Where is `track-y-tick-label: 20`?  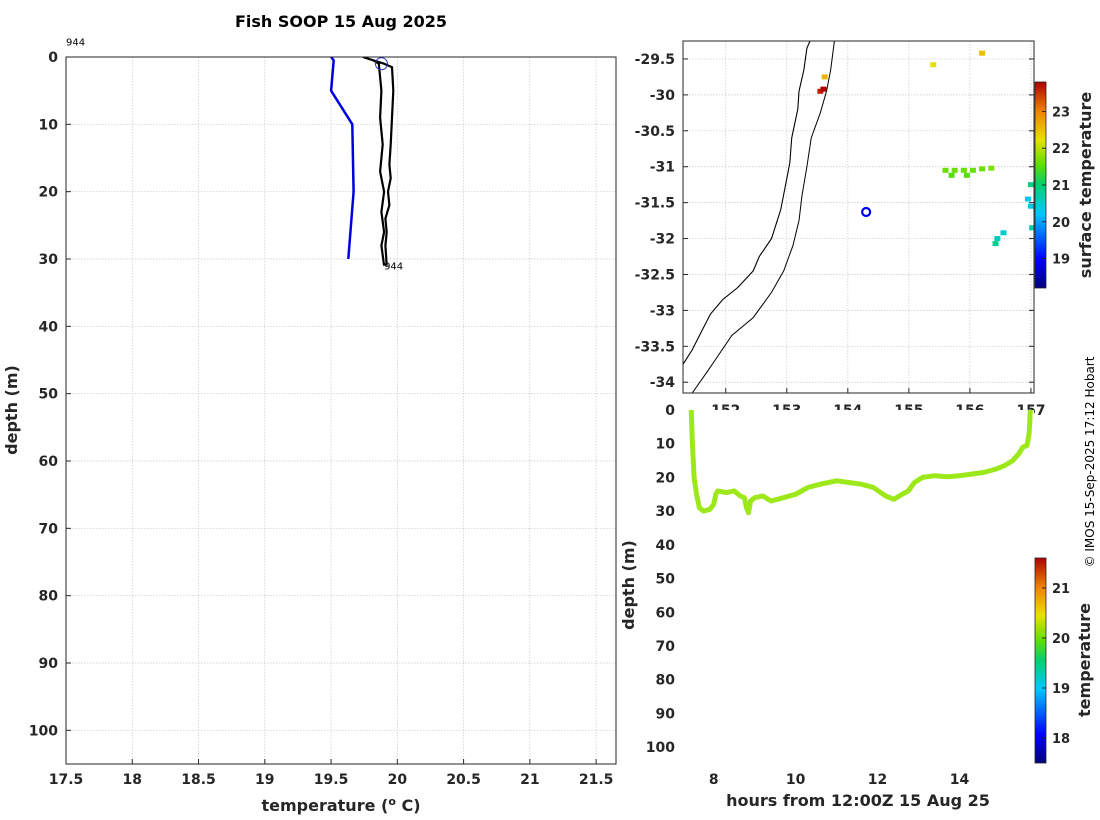 track-y-tick-label: 20 is located at coordinates (666, 478).